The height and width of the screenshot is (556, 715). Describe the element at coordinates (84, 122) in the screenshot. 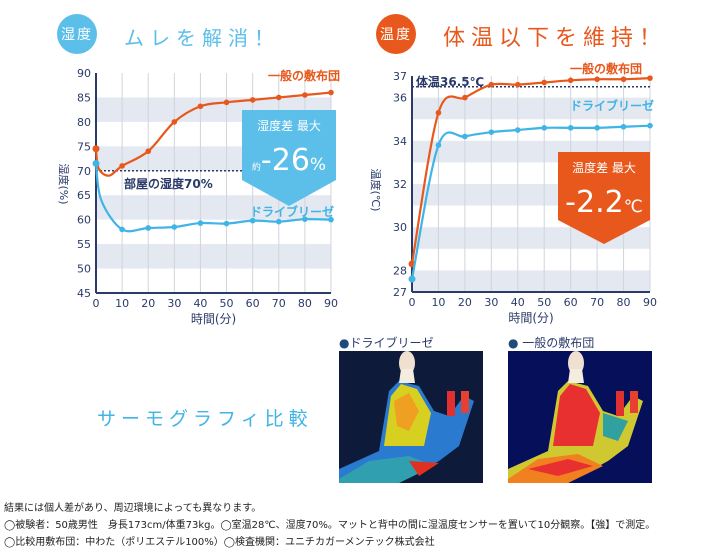

I see `y-tick-label: 80` at that location.